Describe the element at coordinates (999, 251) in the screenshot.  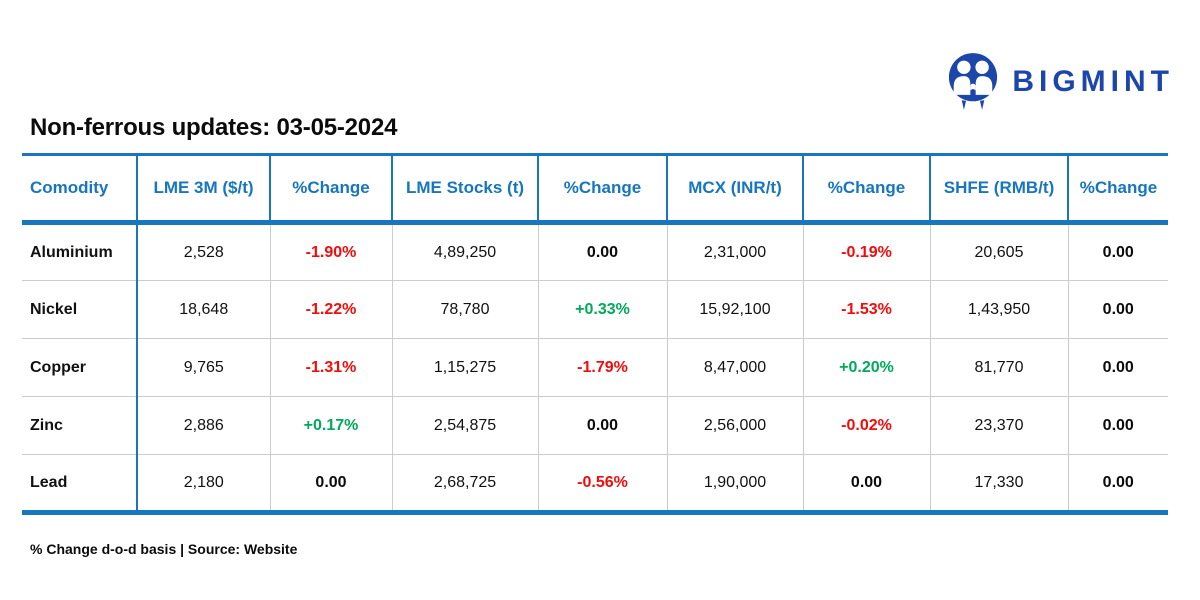
I see `price-cell: 20,605` at that location.